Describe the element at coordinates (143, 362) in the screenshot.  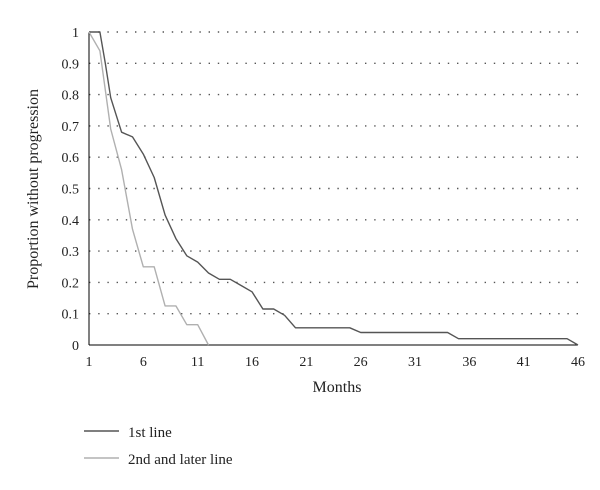
I see `x-tick-label: 6` at that location.